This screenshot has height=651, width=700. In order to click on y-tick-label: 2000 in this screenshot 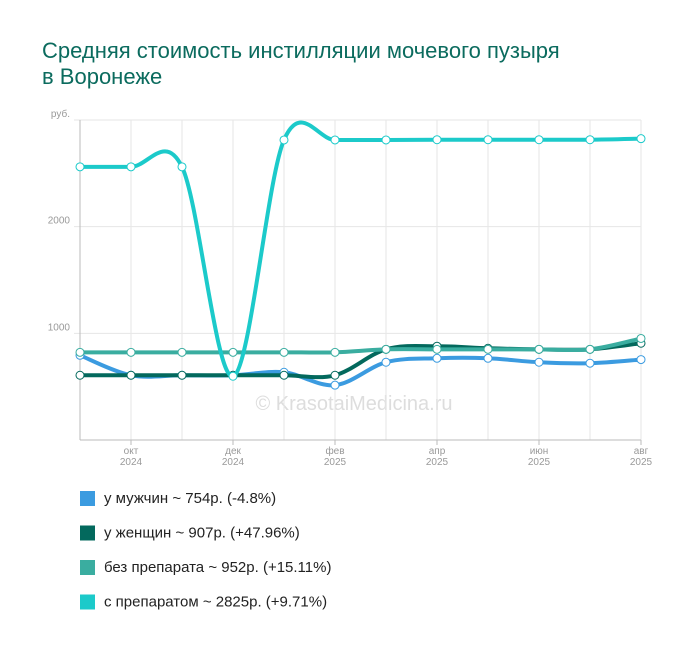, I will do `click(59, 221)`.